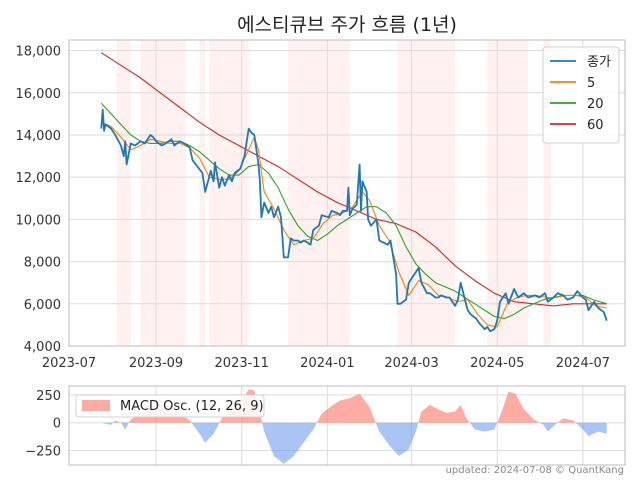  I want to click on price-y-tick-label: 14,000, so click(39, 136).